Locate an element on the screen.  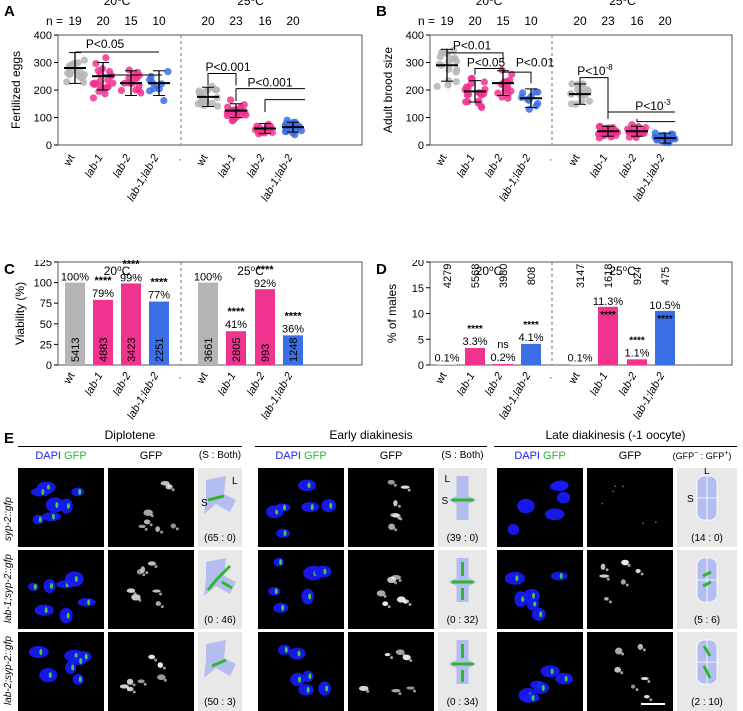
dapi-gfp-header: DAPI GFP is located at coordinates (61, 456).